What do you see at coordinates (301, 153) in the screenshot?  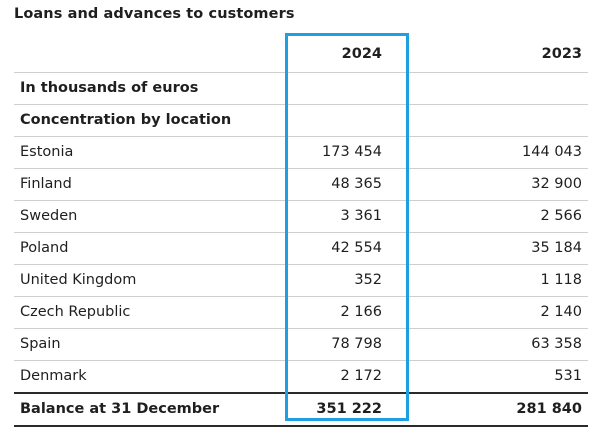 I see `table-row: Estonia 173 454 144 043` at bounding box center [301, 153].